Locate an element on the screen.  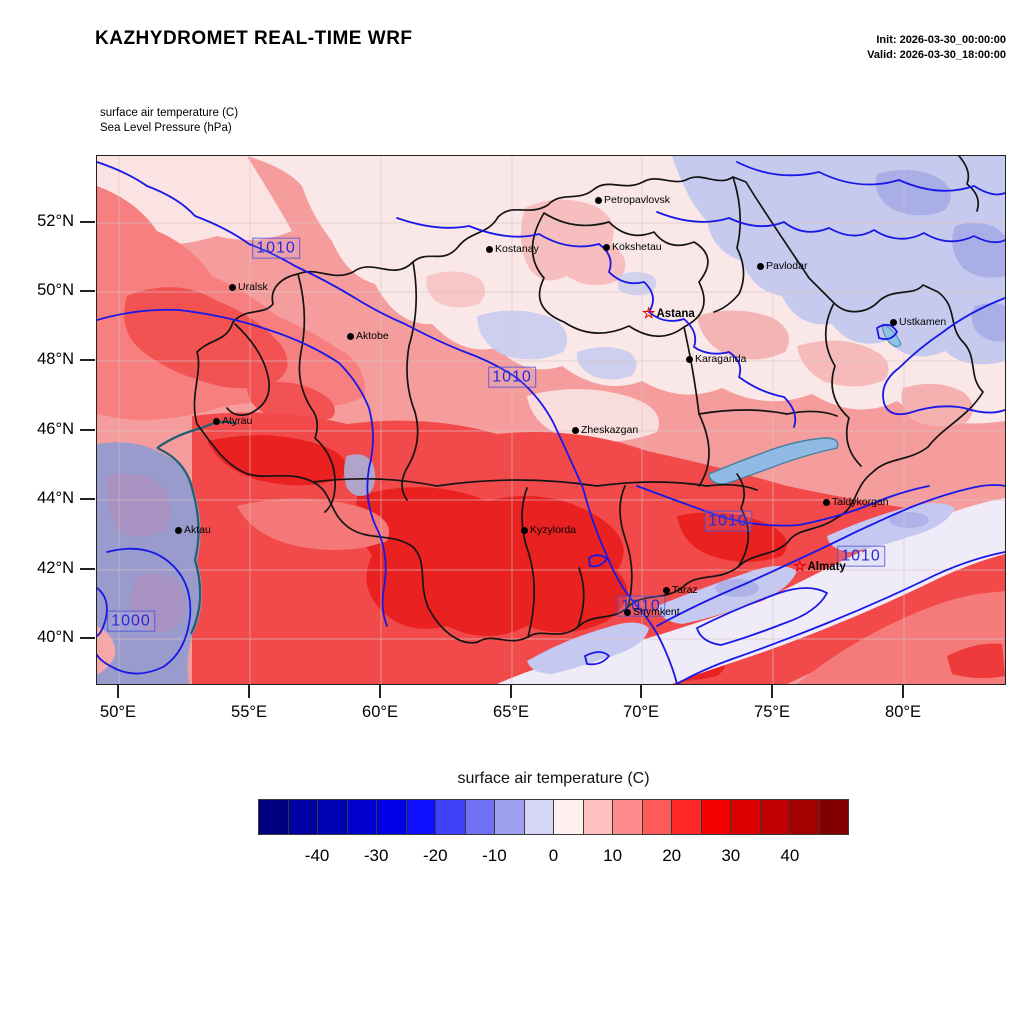
city-marker-uralsk: Uralsk is located at coordinates (248, 287).